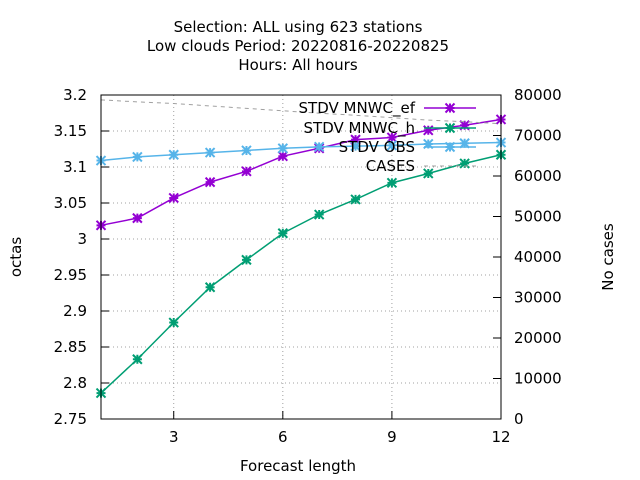 This screenshot has height=480, width=640. What do you see at coordinates (70, 275) in the screenshot?
I see `y-tick-label: 2.95` at bounding box center [70, 275].